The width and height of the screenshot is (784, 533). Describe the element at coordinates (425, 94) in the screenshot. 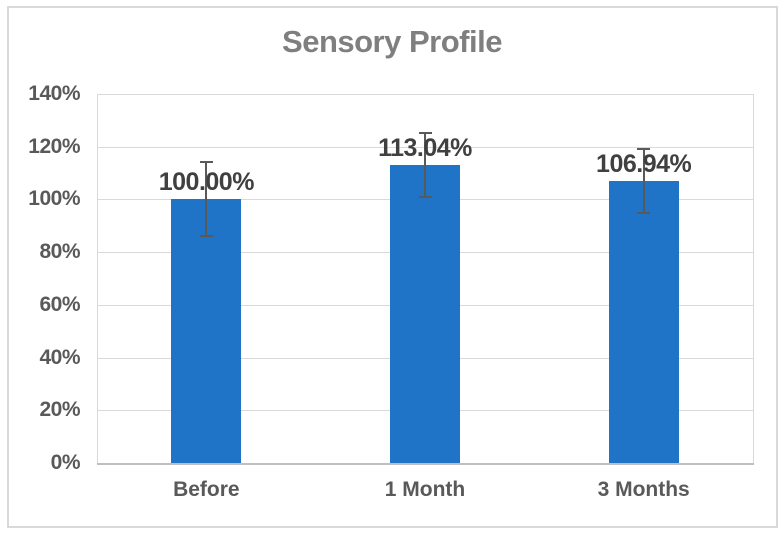

I see `gridline` at that location.